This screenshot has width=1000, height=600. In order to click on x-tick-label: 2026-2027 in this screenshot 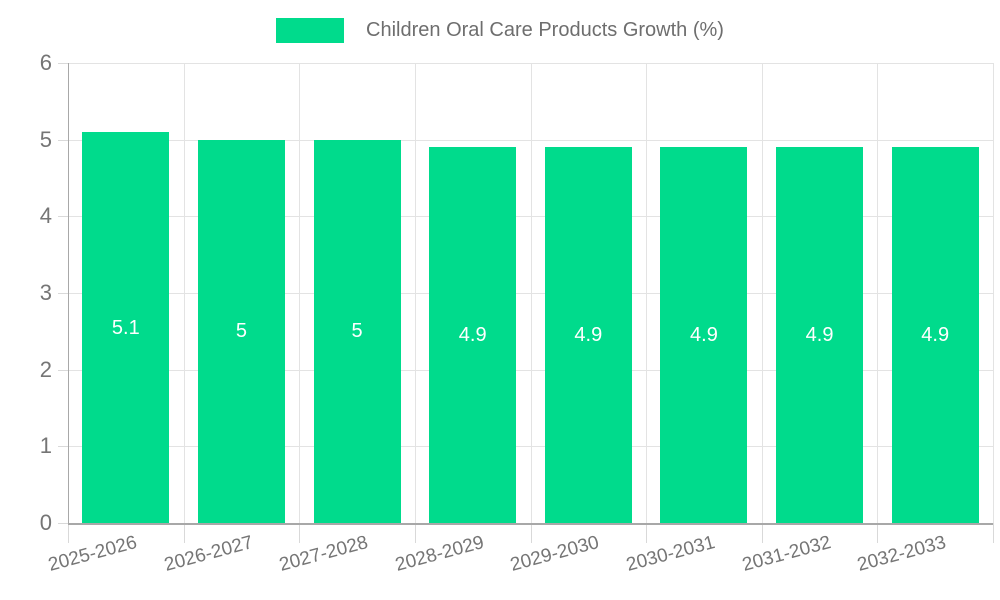, I will do `click(208, 554)`.